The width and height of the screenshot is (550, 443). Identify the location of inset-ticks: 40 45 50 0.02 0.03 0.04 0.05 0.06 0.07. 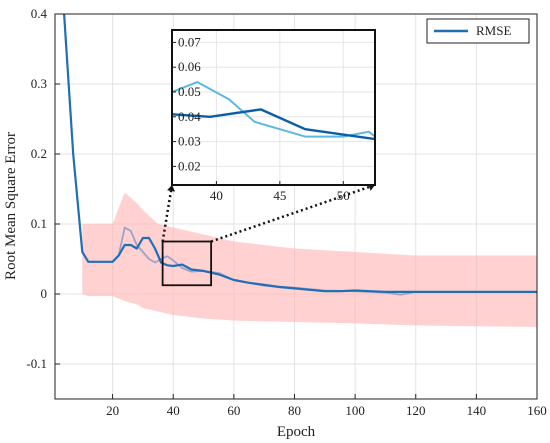
(261, 118).